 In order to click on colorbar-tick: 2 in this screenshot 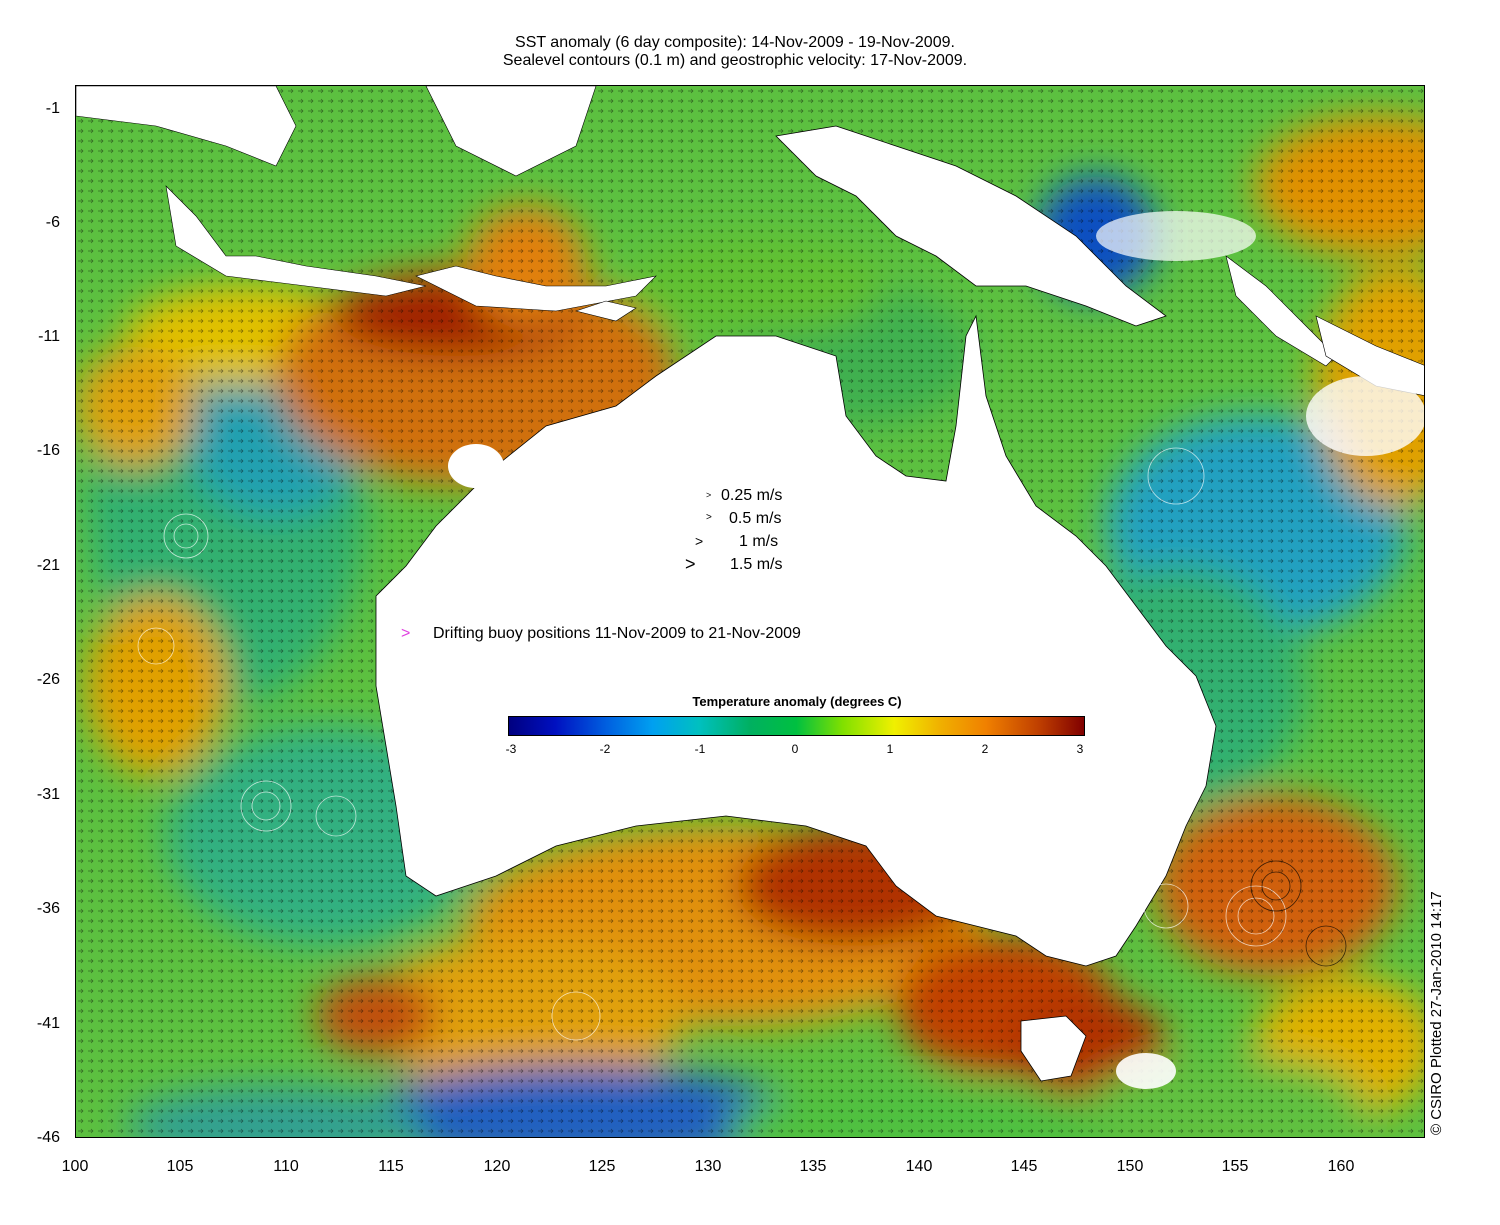, I will do `click(985, 749)`.